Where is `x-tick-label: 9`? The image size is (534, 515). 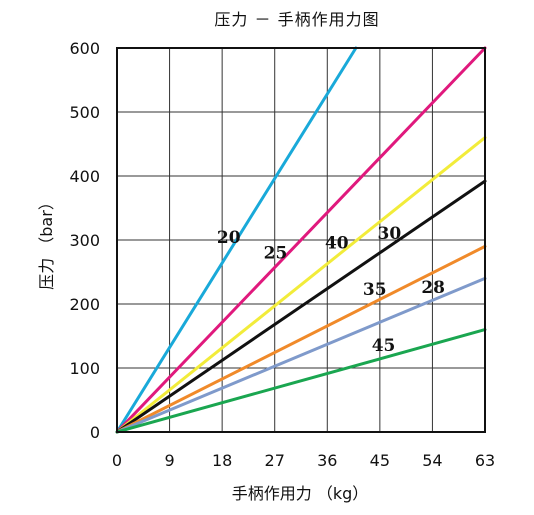
x-tick-label: 9 is located at coordinates (169, 460).